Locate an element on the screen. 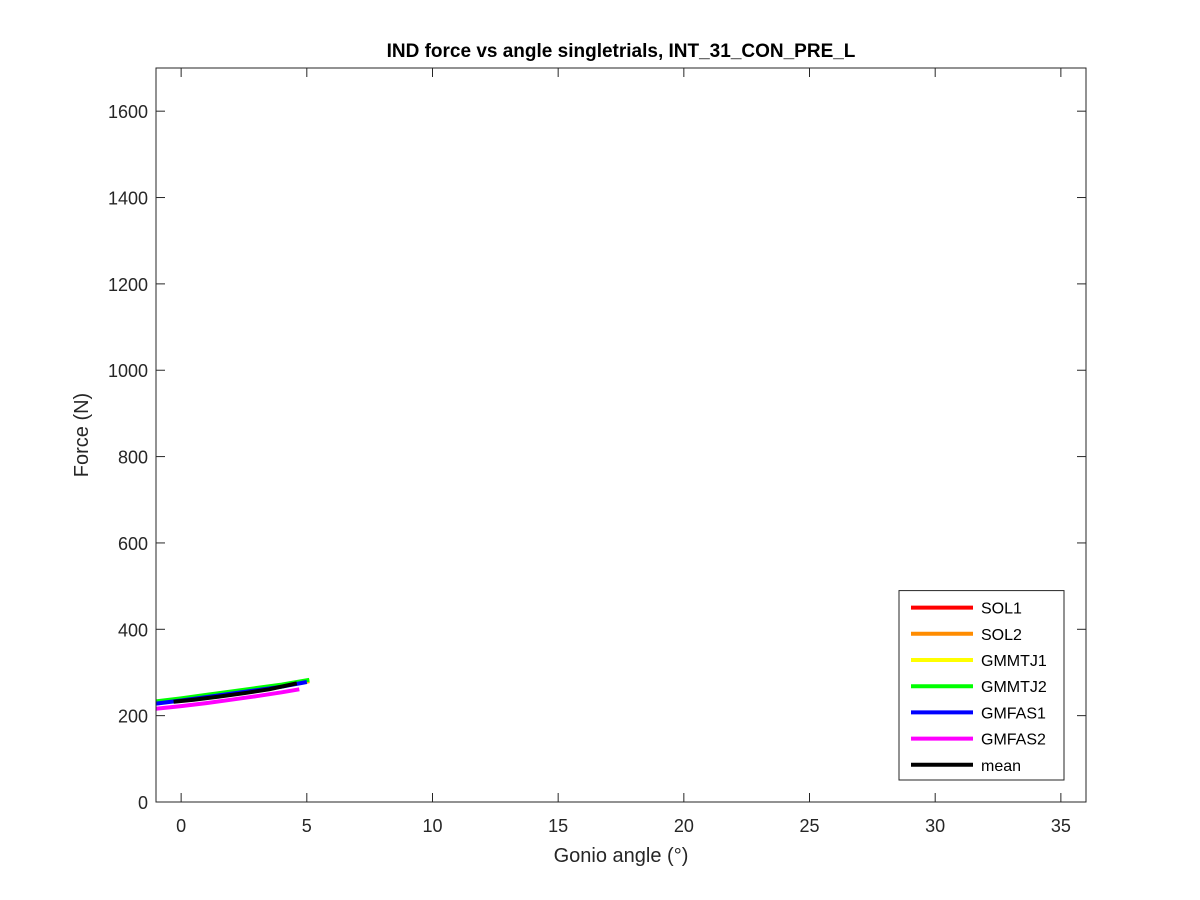  y-tick-label: 0 is located at coordinates (143, 803).